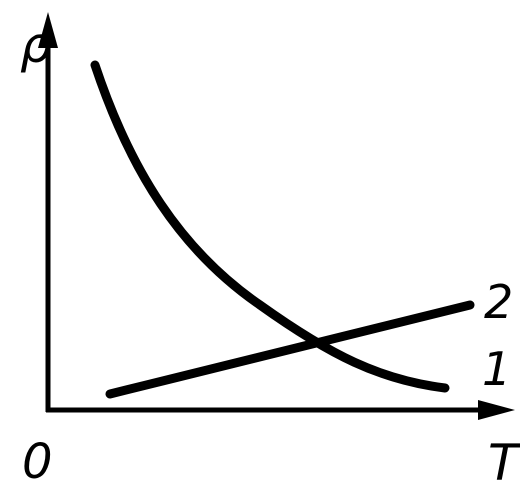 Image resolution: width=520 pixels, height=486 pixels. What do you see at coordinates (504, 460) in the screenshot?
I see `x-axis-label: T` at bounding box center [504, 460].